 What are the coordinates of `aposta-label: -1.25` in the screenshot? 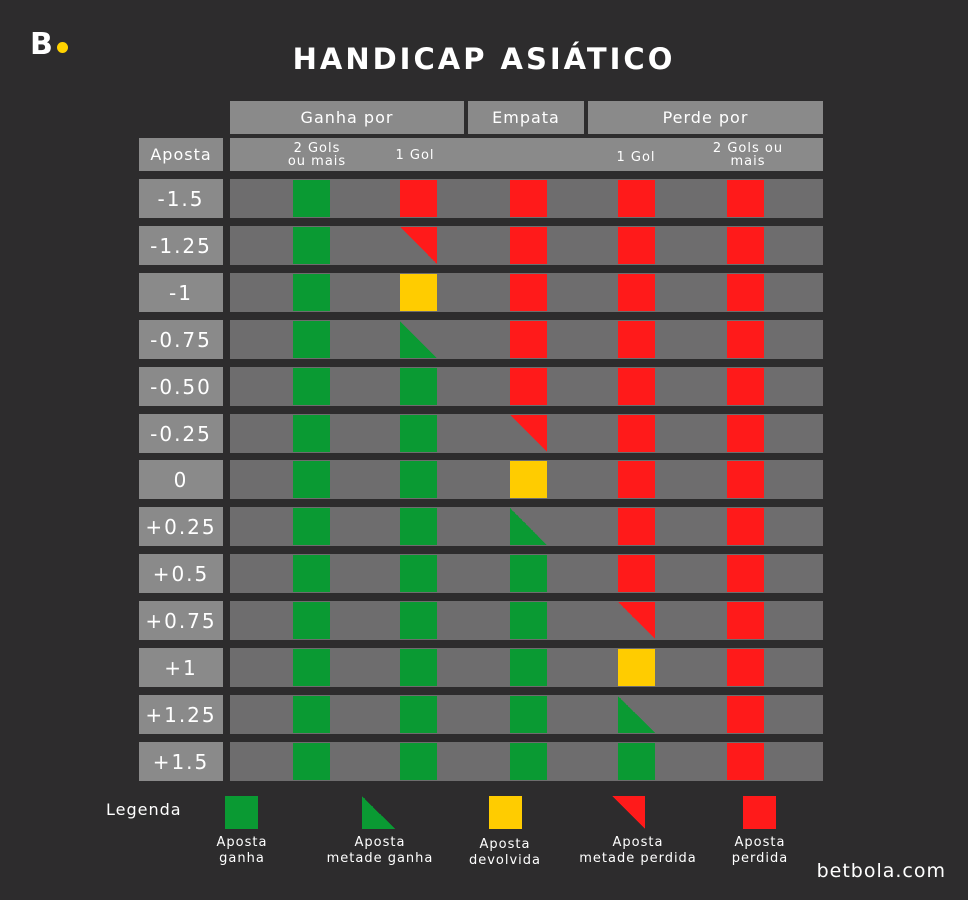 It's located at (181, 245).